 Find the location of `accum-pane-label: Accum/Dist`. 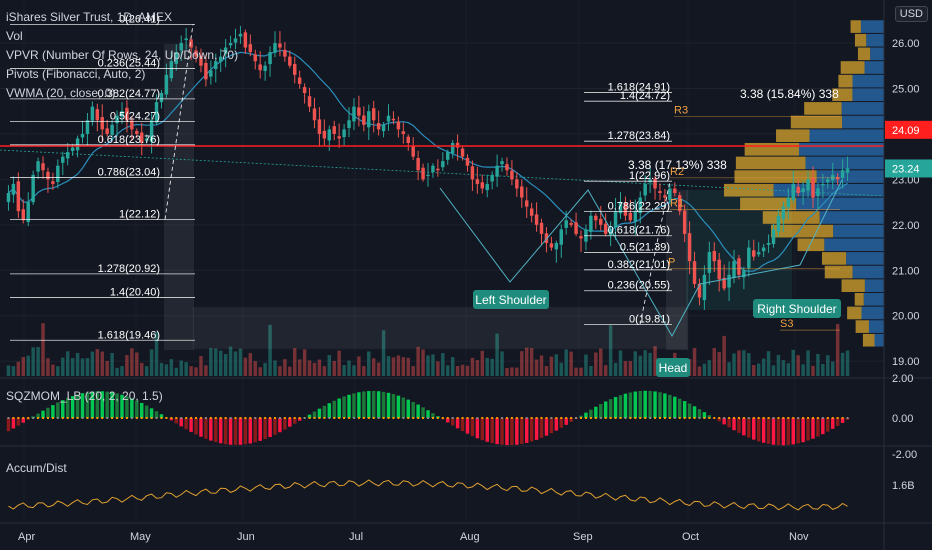

accum-pane-label: Accum/Dist is located at coordinates (36, 468).